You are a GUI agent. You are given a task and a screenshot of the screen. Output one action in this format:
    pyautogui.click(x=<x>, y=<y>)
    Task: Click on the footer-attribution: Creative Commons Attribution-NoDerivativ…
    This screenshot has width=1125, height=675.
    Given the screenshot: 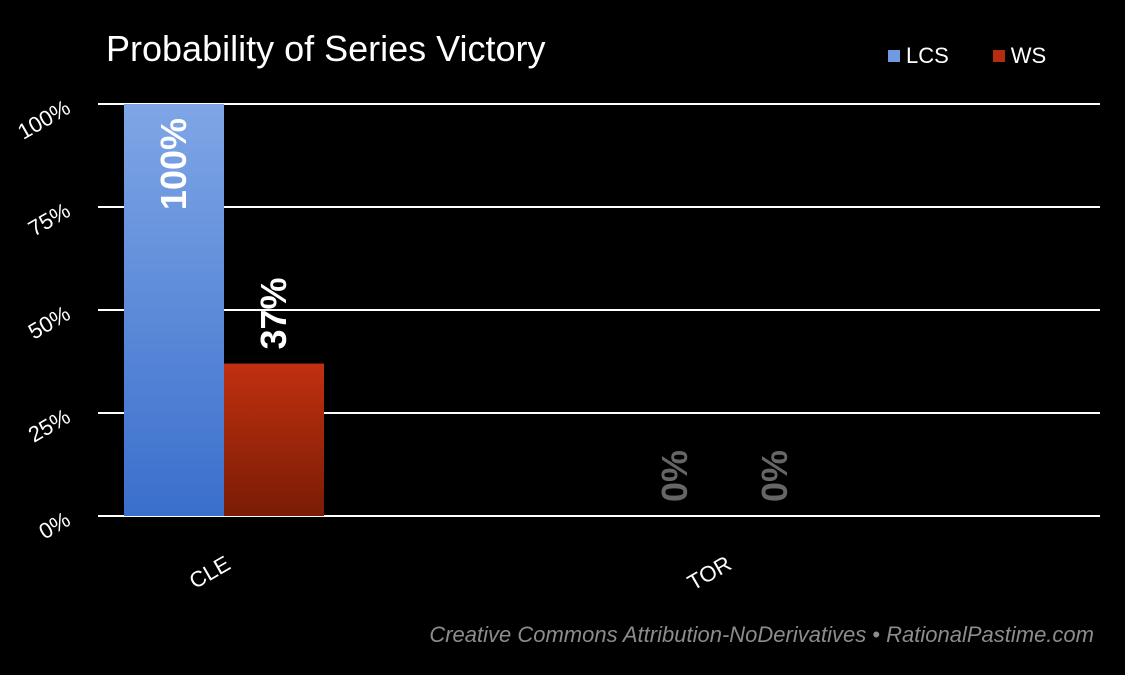 What is the action you would take?
    pyautogui.click(x=761, y=634)
    